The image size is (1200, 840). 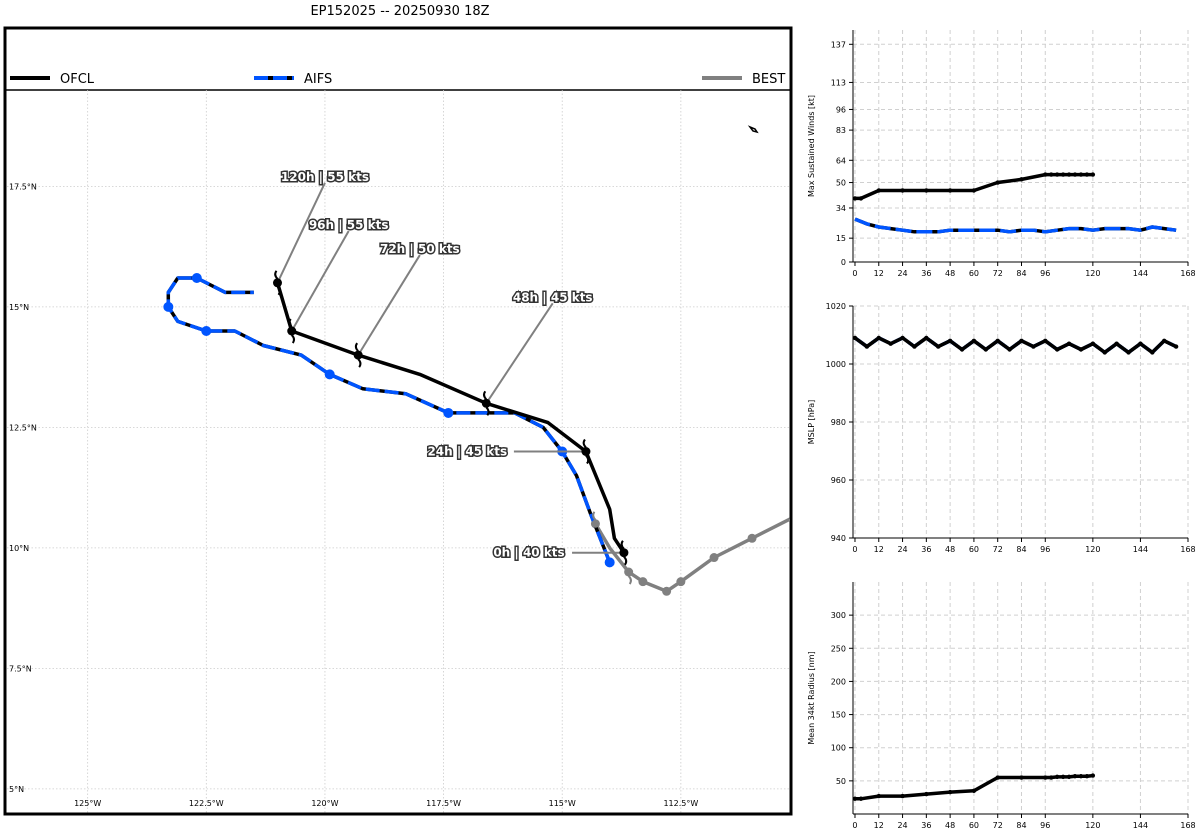 What do you see at coordinates (1045, 549) in the screenshot?
I see `panel-x-tick-label: 96` at bounding box center [1045, 549].